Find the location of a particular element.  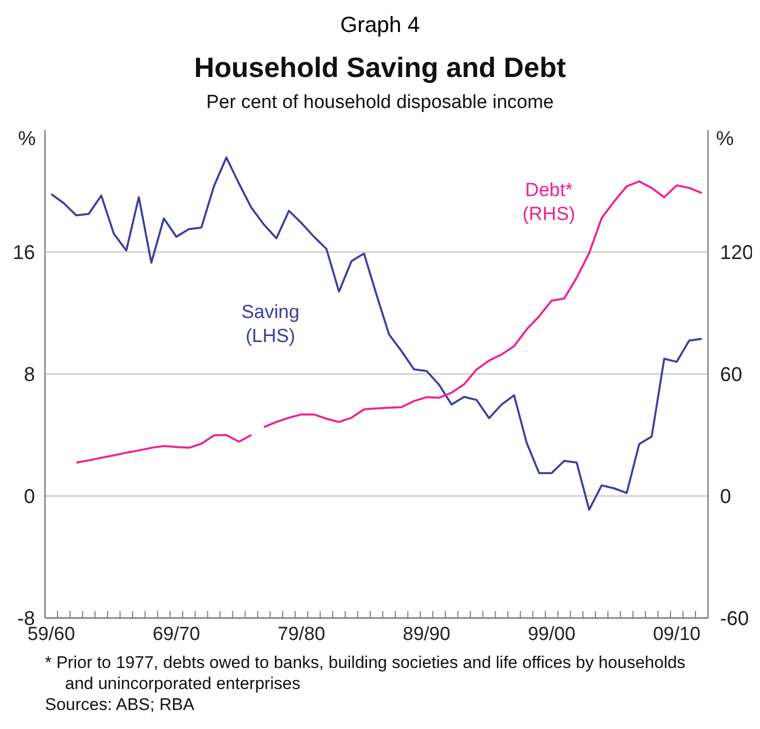

caption: Graph 4 is located at coordinates (380, 25).